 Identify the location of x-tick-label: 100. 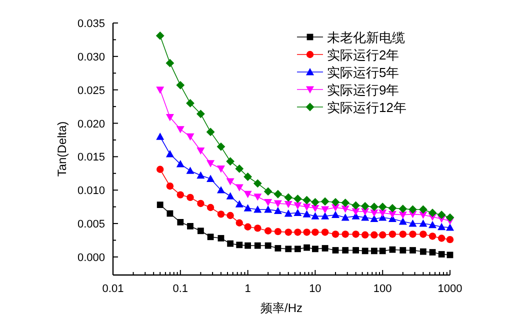
(382, 289).